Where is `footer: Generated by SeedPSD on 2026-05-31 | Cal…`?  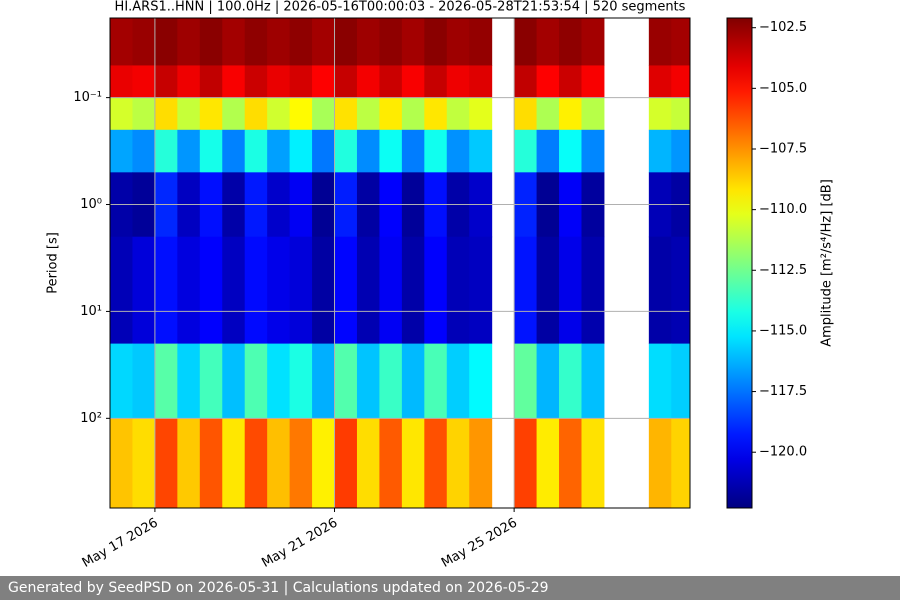 footer: Generated by SeedPSD on 2026-05-31 | Cal… is located at coordinates (450, 588).